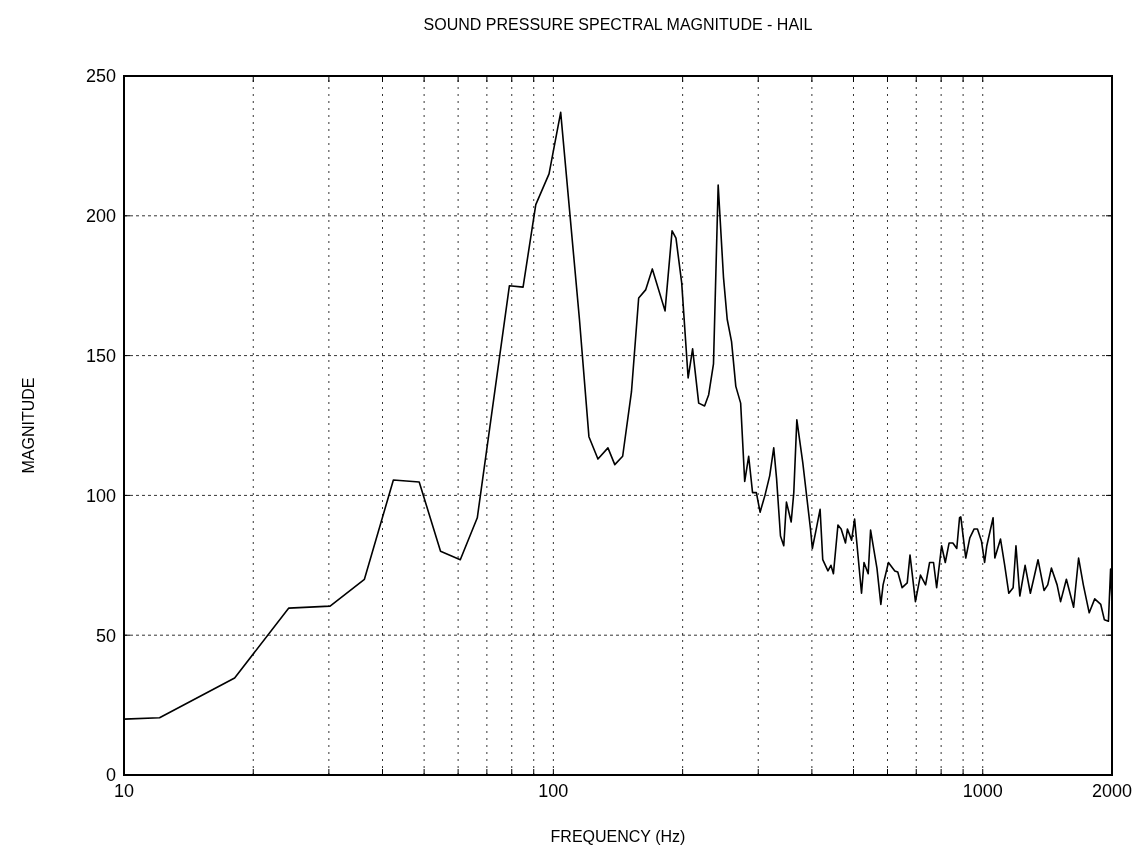 This screenshot has width=1135, height=854. I want to click on x-tick-label: 2000, so click(1112, 791).